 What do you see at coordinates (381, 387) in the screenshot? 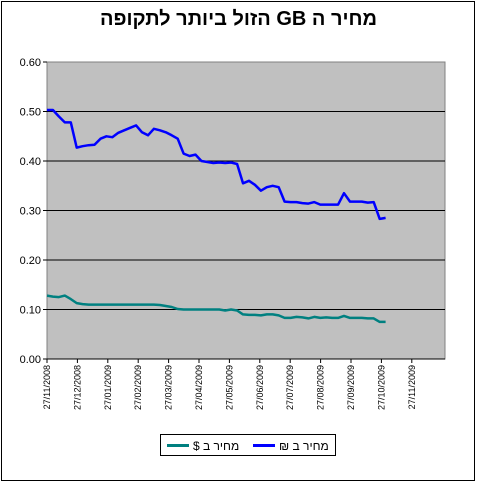
I see `x-tick-label: 27/10/2009` at bounding box center [381, 387].